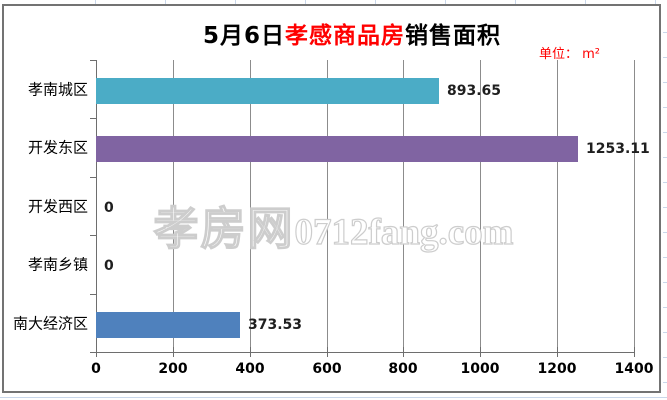  What do you see at coordinates (332, 2) in the screenshot?
I see `spreadsheet-gridlines-top` at bounding box center [332, 2].